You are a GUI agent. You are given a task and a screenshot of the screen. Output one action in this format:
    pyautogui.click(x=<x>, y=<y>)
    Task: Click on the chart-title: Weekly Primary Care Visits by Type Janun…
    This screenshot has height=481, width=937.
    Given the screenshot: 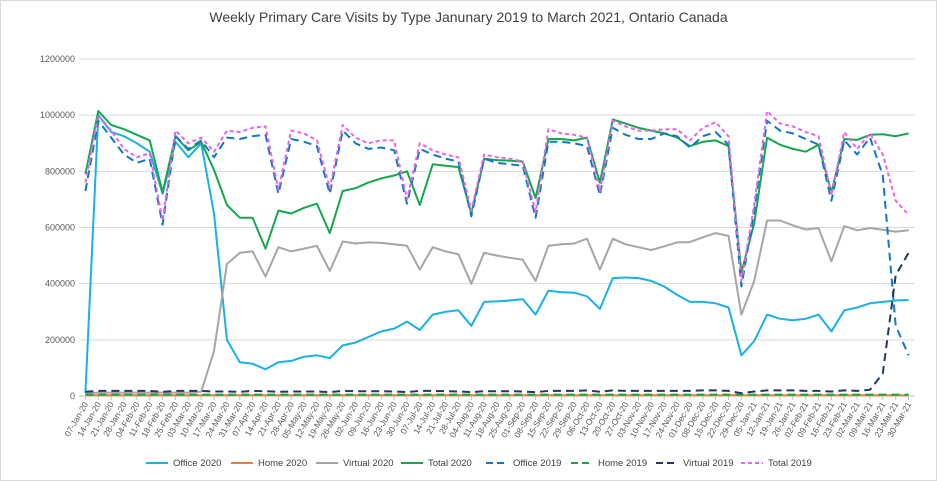 What is the action you would take?
    pyautogui.click(x=468, y=17)
    